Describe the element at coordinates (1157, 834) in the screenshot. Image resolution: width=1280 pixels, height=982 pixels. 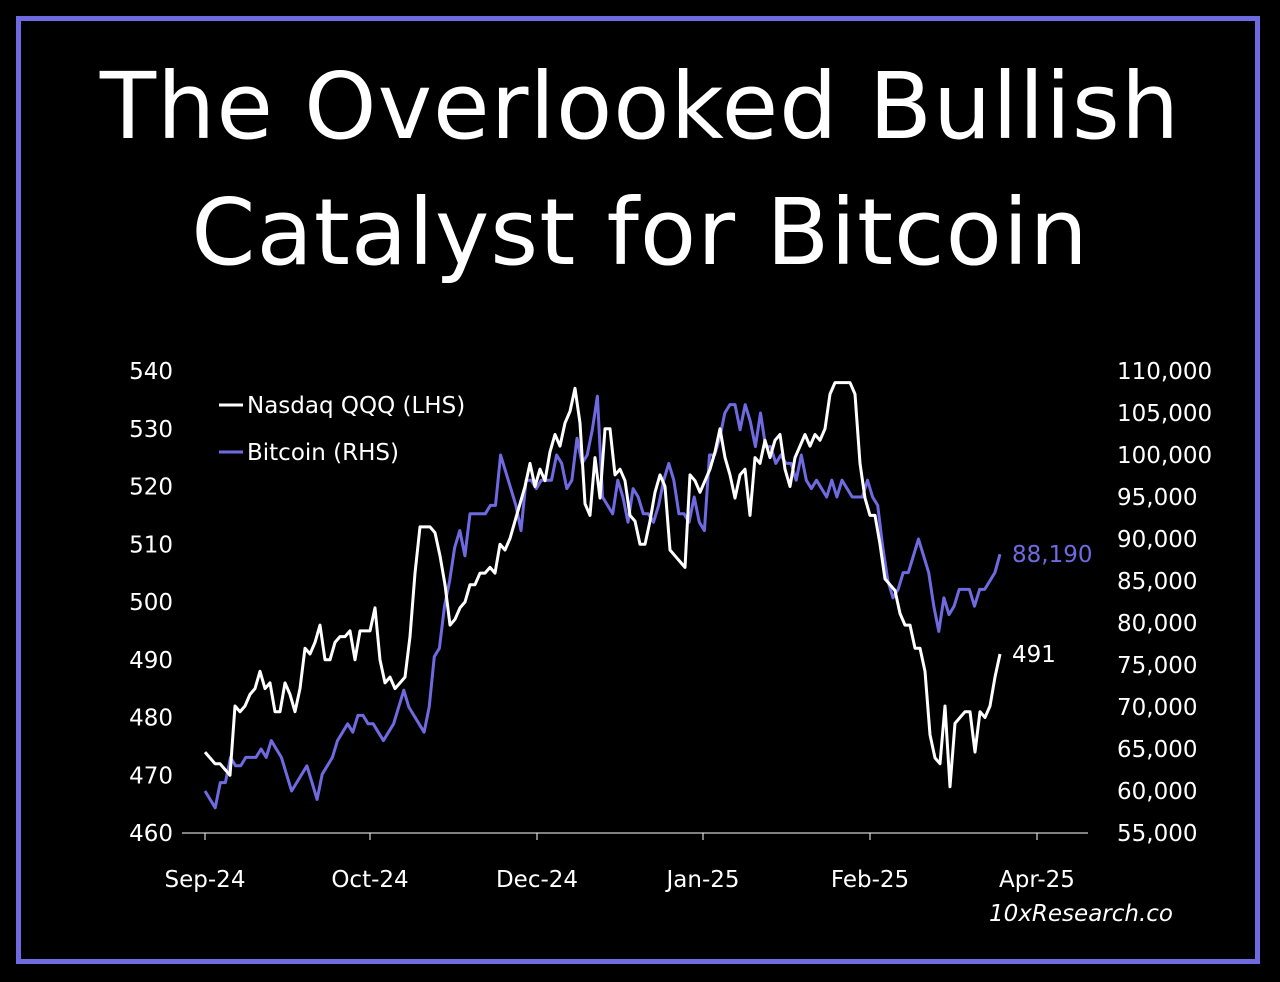
I see `right-tick-label: 55,000` at that location.